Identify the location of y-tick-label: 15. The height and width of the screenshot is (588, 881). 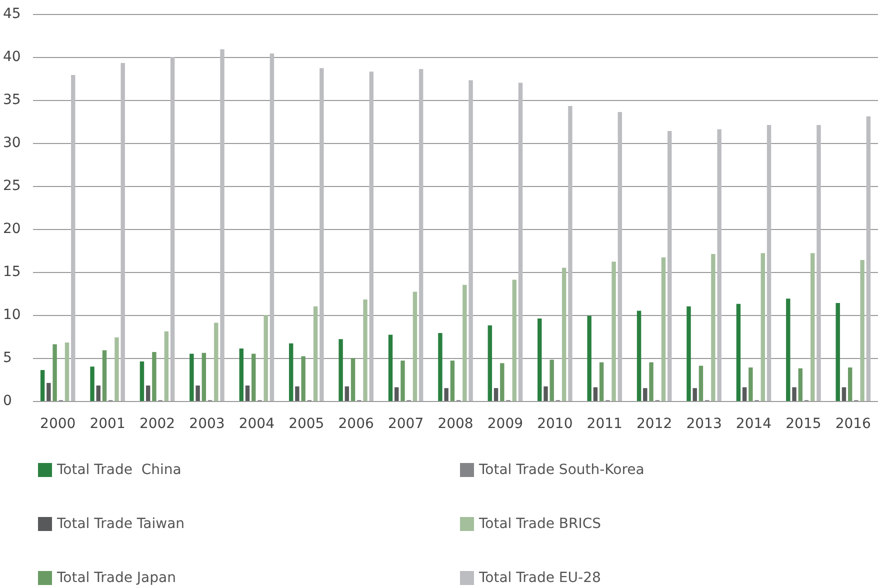
(12, 272).